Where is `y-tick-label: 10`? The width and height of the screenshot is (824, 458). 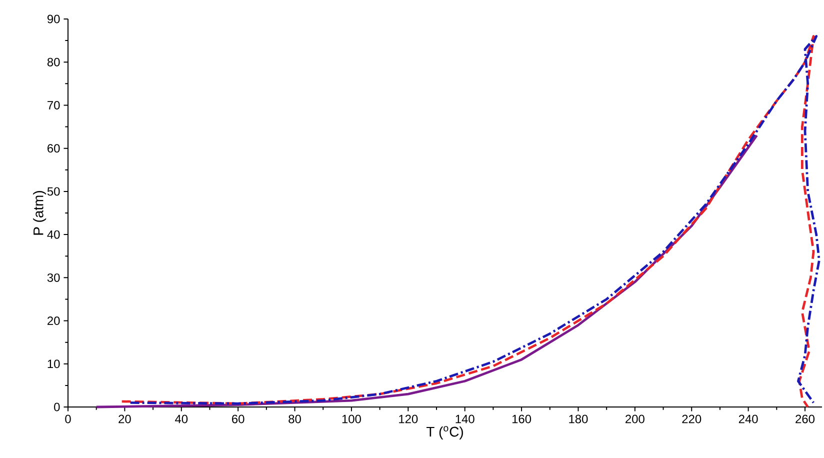 y-tick-label: 10 is located at coordinates (54, 364).